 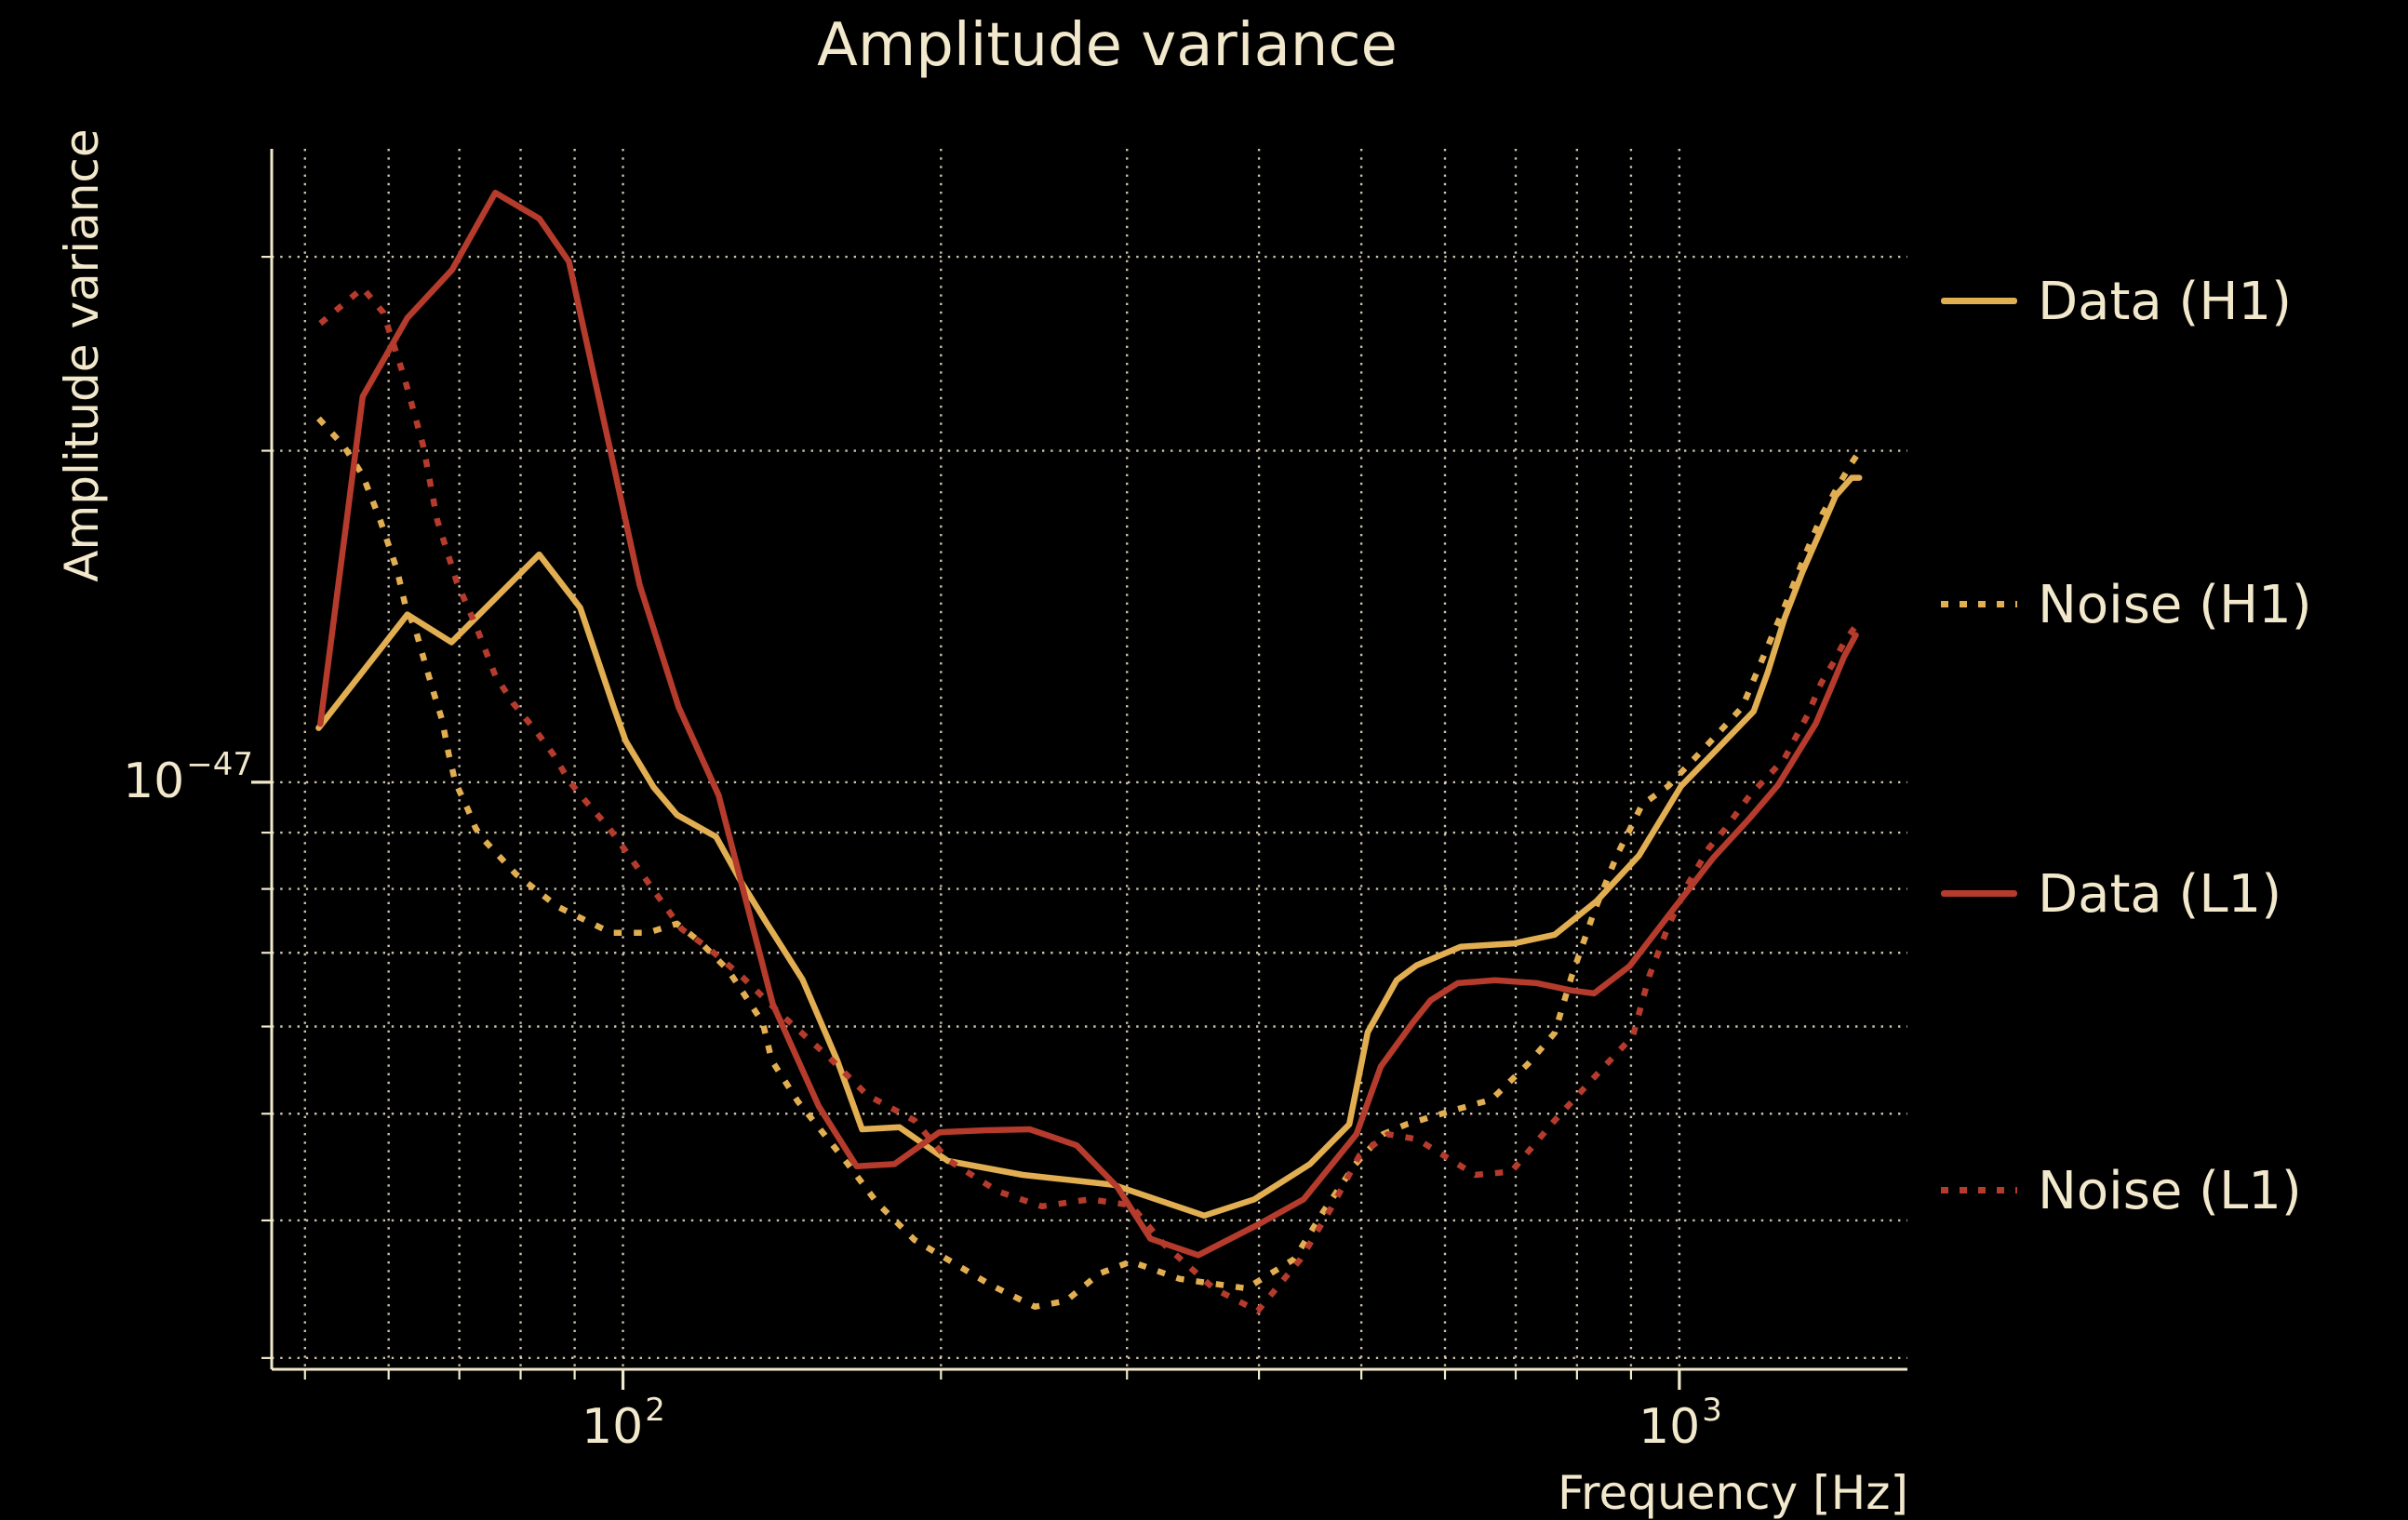 I want to click on y-tick-label-1e-47: 10−47, so click(x=188, y=777).